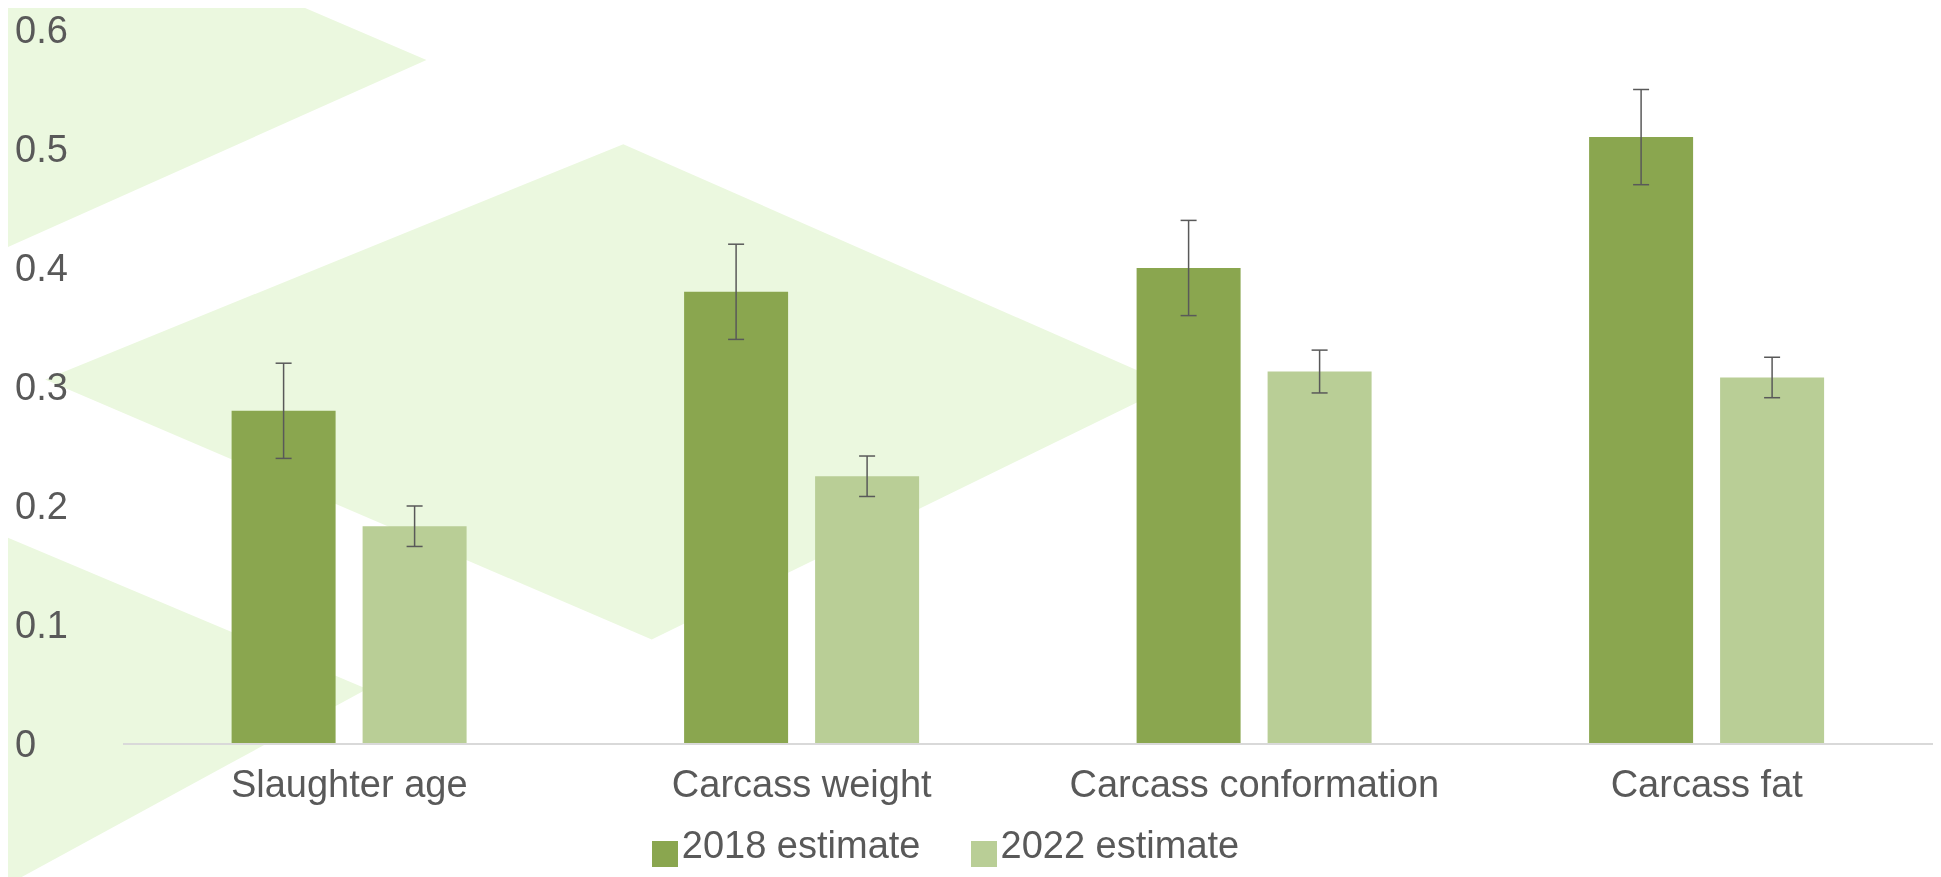 Image resolution: width=1941 pixels, height=877 pixels. Describe the element at coordinates (41, 387) in the screenshot. I see `y-tick-label: 0.3` at that location.